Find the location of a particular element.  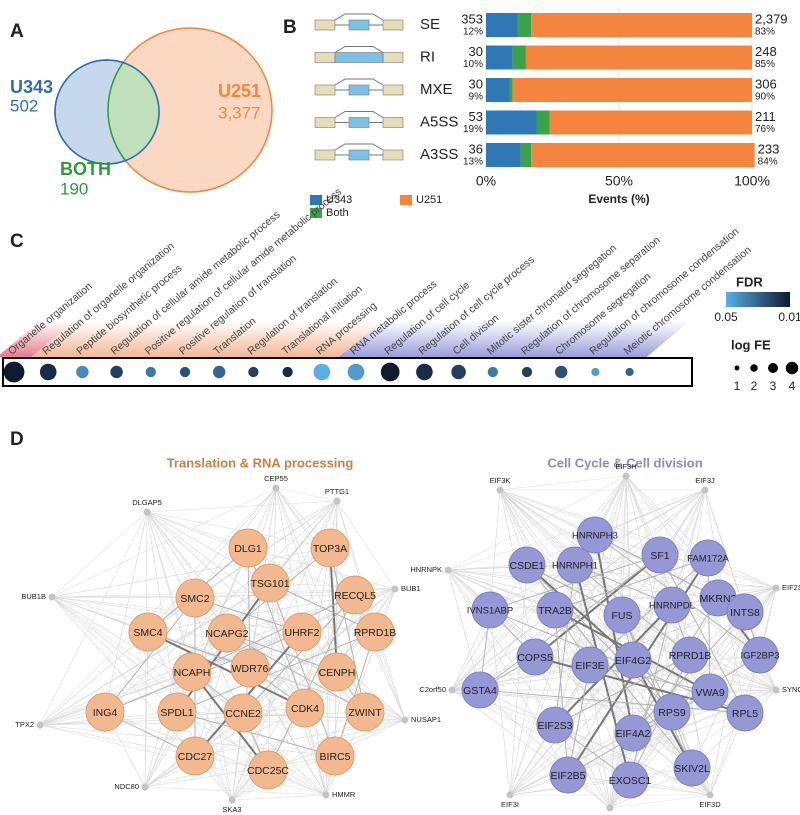

percent-label: 90% is located at coordinates (765, 97).